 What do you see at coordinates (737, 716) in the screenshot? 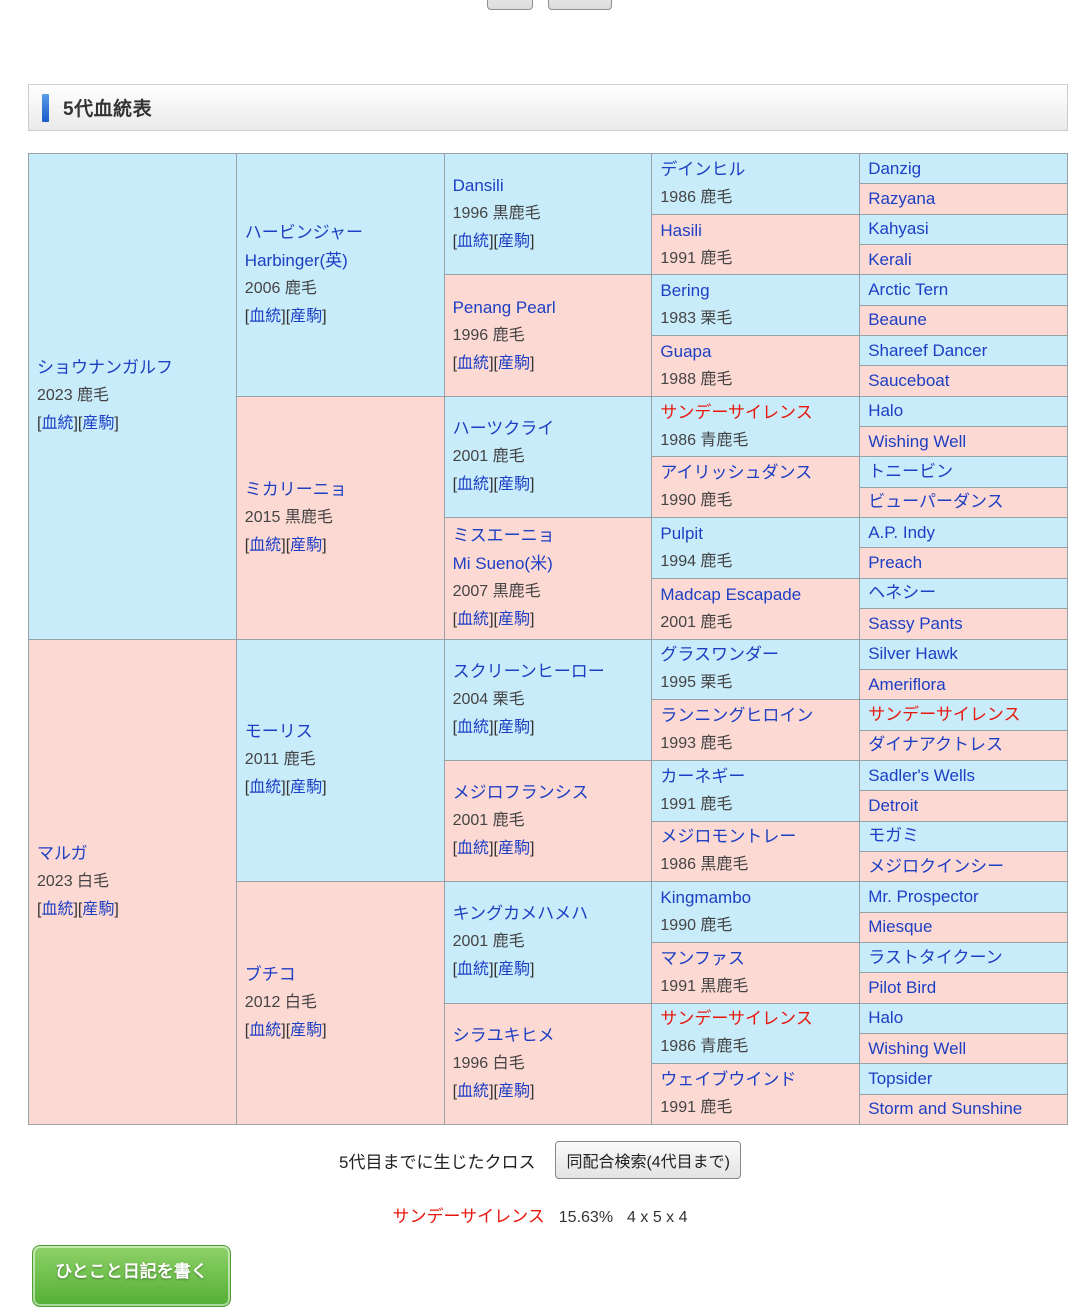
I see `horse-name-link: ランニングヒロイン` at bounding box center [737, 716].